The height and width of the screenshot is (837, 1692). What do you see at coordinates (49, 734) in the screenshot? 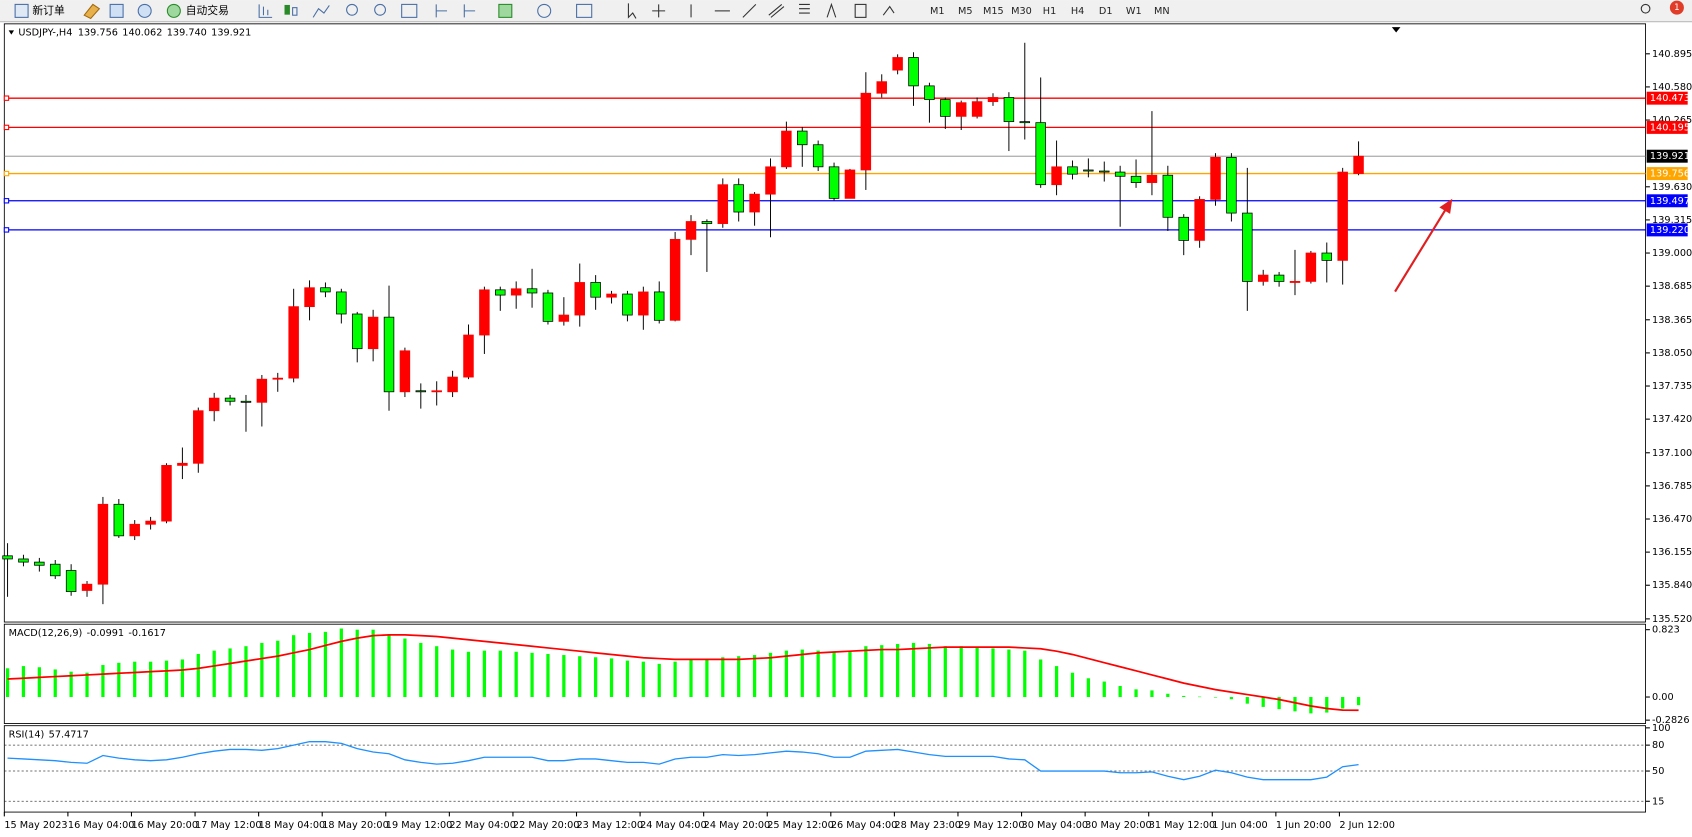
I see `rsi-header: RSI(14) 57.4717` at bounding box center [49, 734].